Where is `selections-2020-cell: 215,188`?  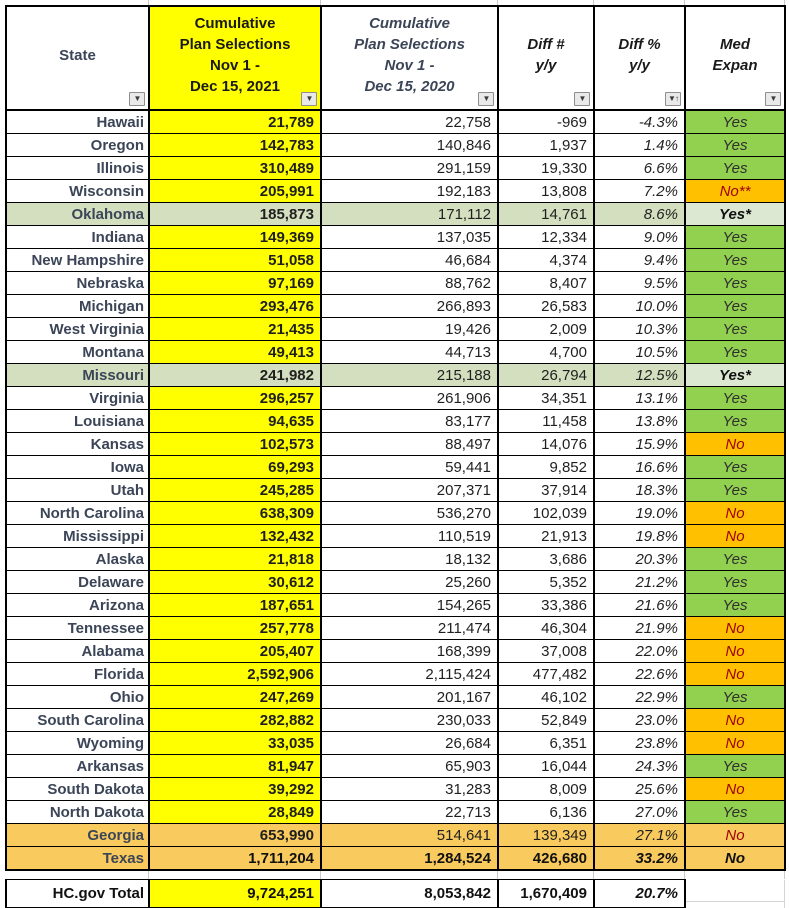
selections-2020-cell: 215,188 is located at coordinates (409, 375).